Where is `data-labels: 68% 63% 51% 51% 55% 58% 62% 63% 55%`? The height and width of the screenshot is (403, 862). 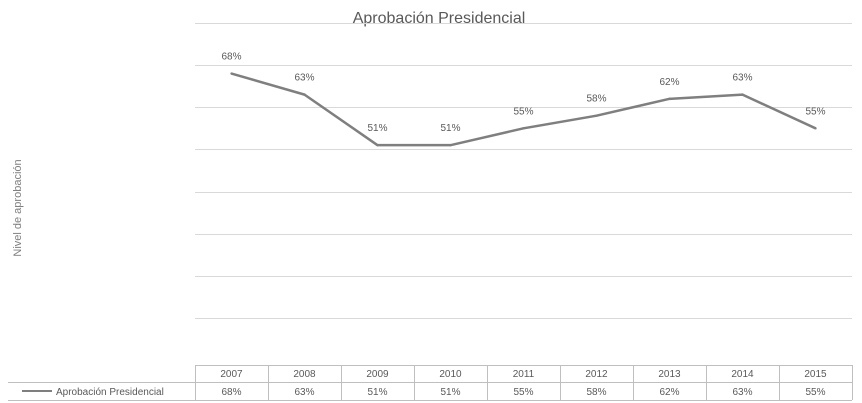
data-labels: 68% 63% 51% 51% 55% 58% 62% 63% 55% is located at coordinates (523, 93).